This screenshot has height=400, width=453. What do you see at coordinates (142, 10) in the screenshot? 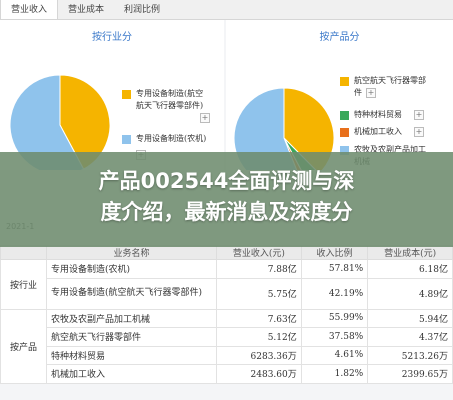
I see `tab-profit-ratio: 利润比例` at bounding box center [142, 10].